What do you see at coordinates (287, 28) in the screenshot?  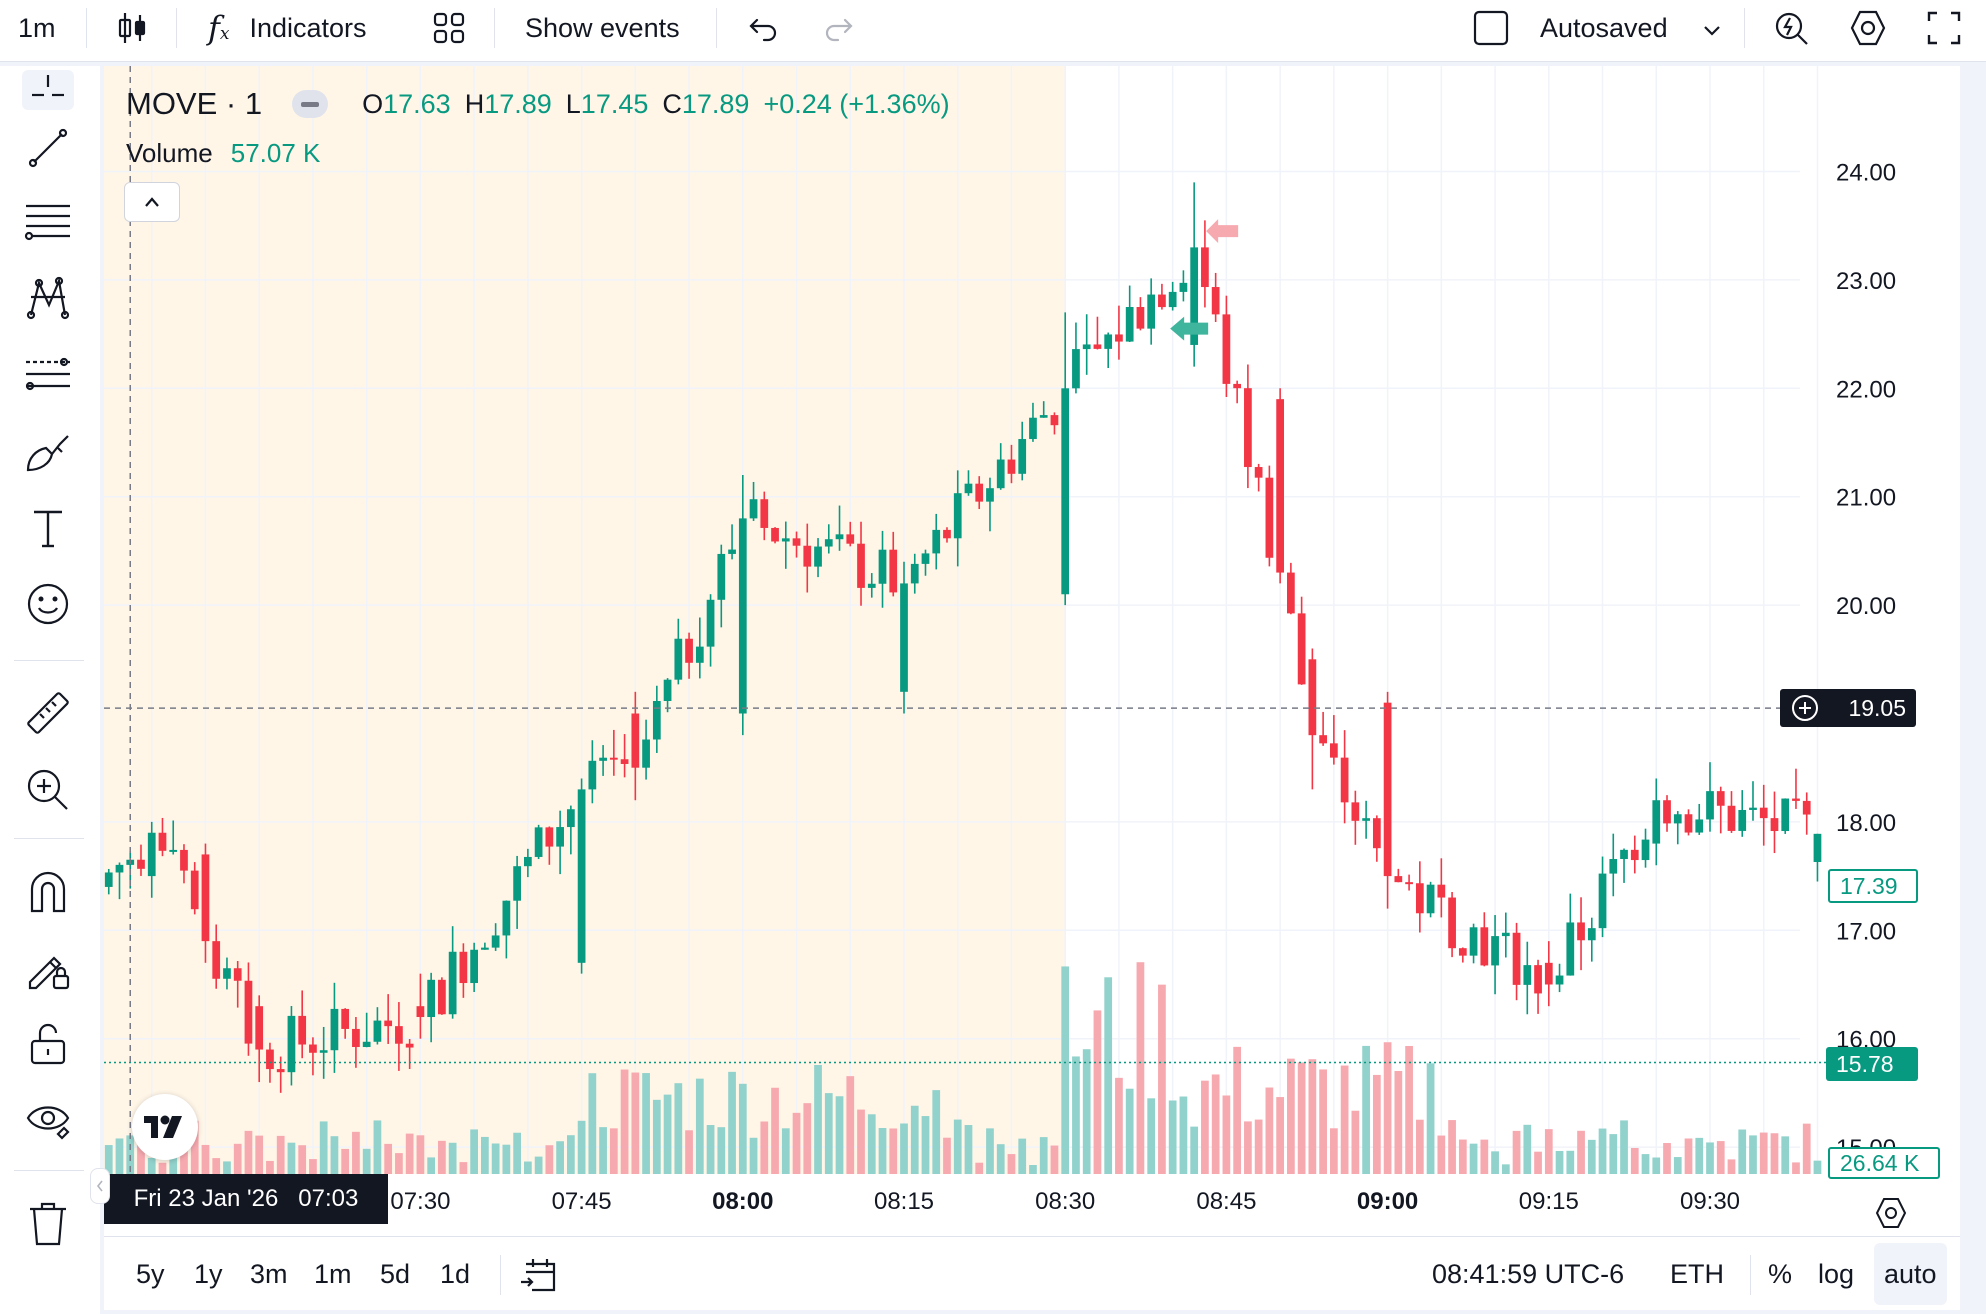 I see `indicators-button: fx Indicators` at bounding box center [287, 28].